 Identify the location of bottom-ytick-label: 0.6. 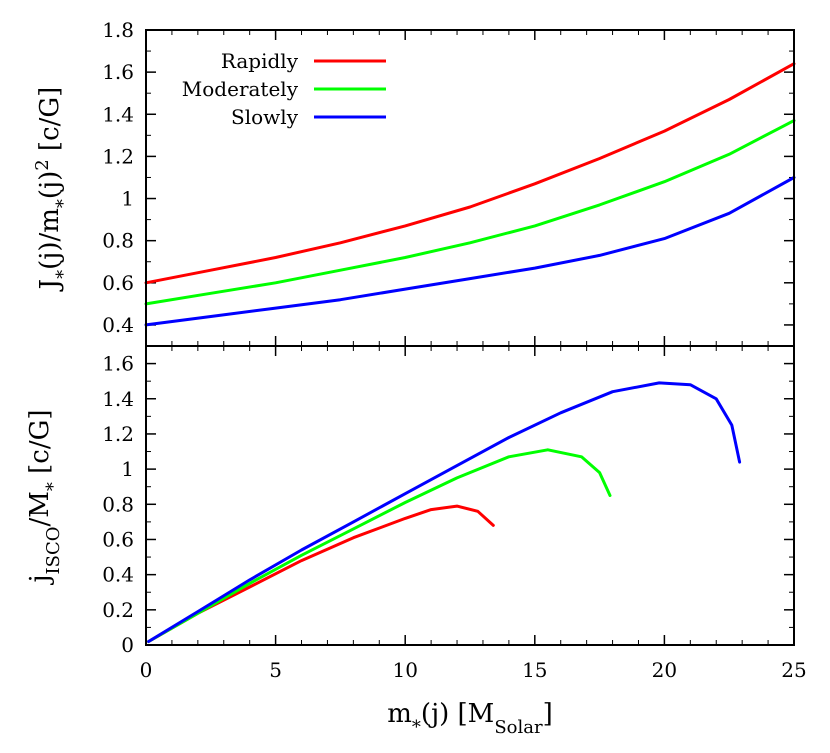
(118, 539).